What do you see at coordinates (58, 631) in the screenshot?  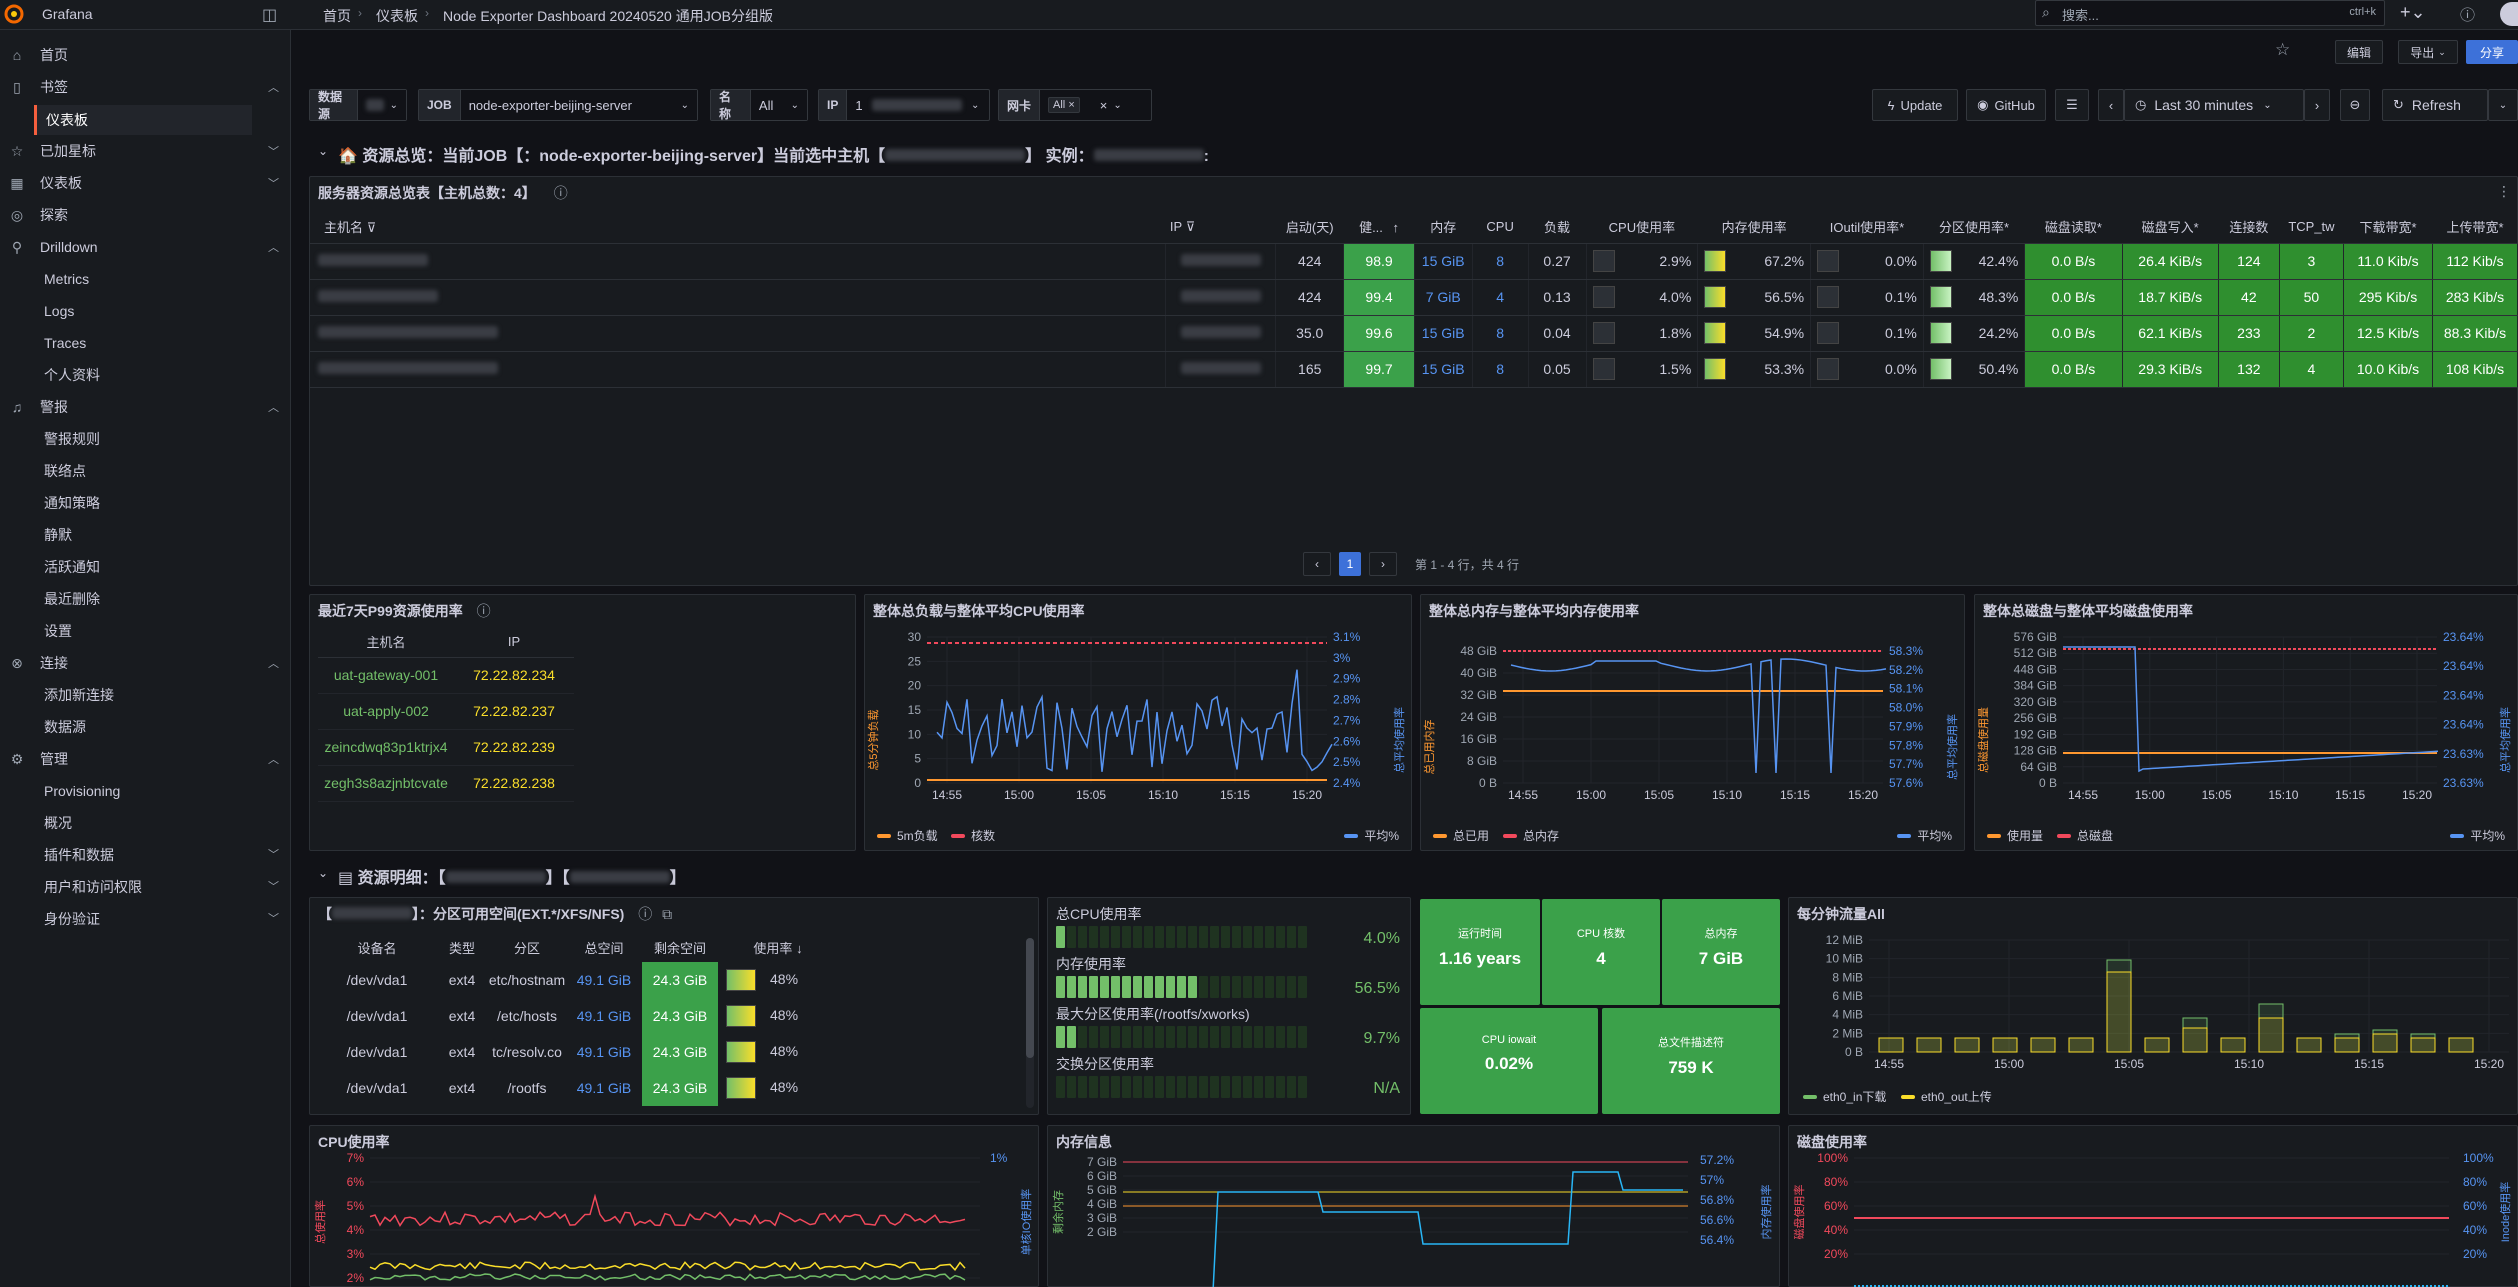 I see `sidebar-item-settings: 设置` at bounding box center [58, 631].